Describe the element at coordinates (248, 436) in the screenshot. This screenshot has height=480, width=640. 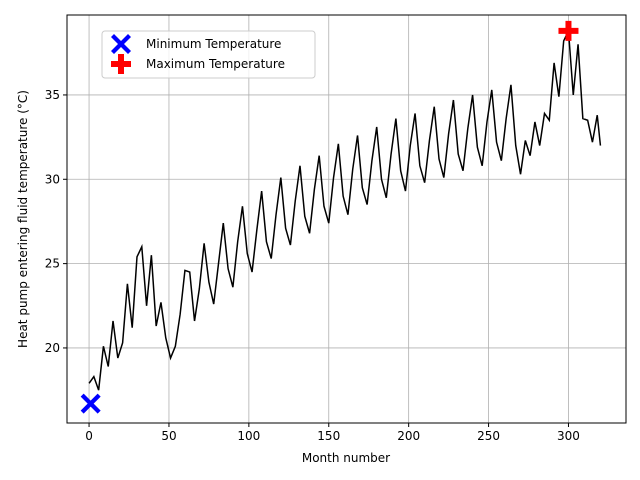
I see `x-tick-label: 100` at that location.